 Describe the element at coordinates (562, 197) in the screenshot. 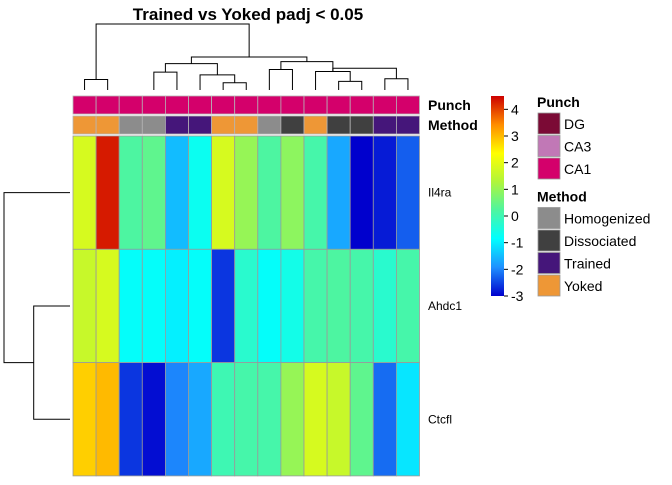

I see `legend-title-method: Method` at that location.